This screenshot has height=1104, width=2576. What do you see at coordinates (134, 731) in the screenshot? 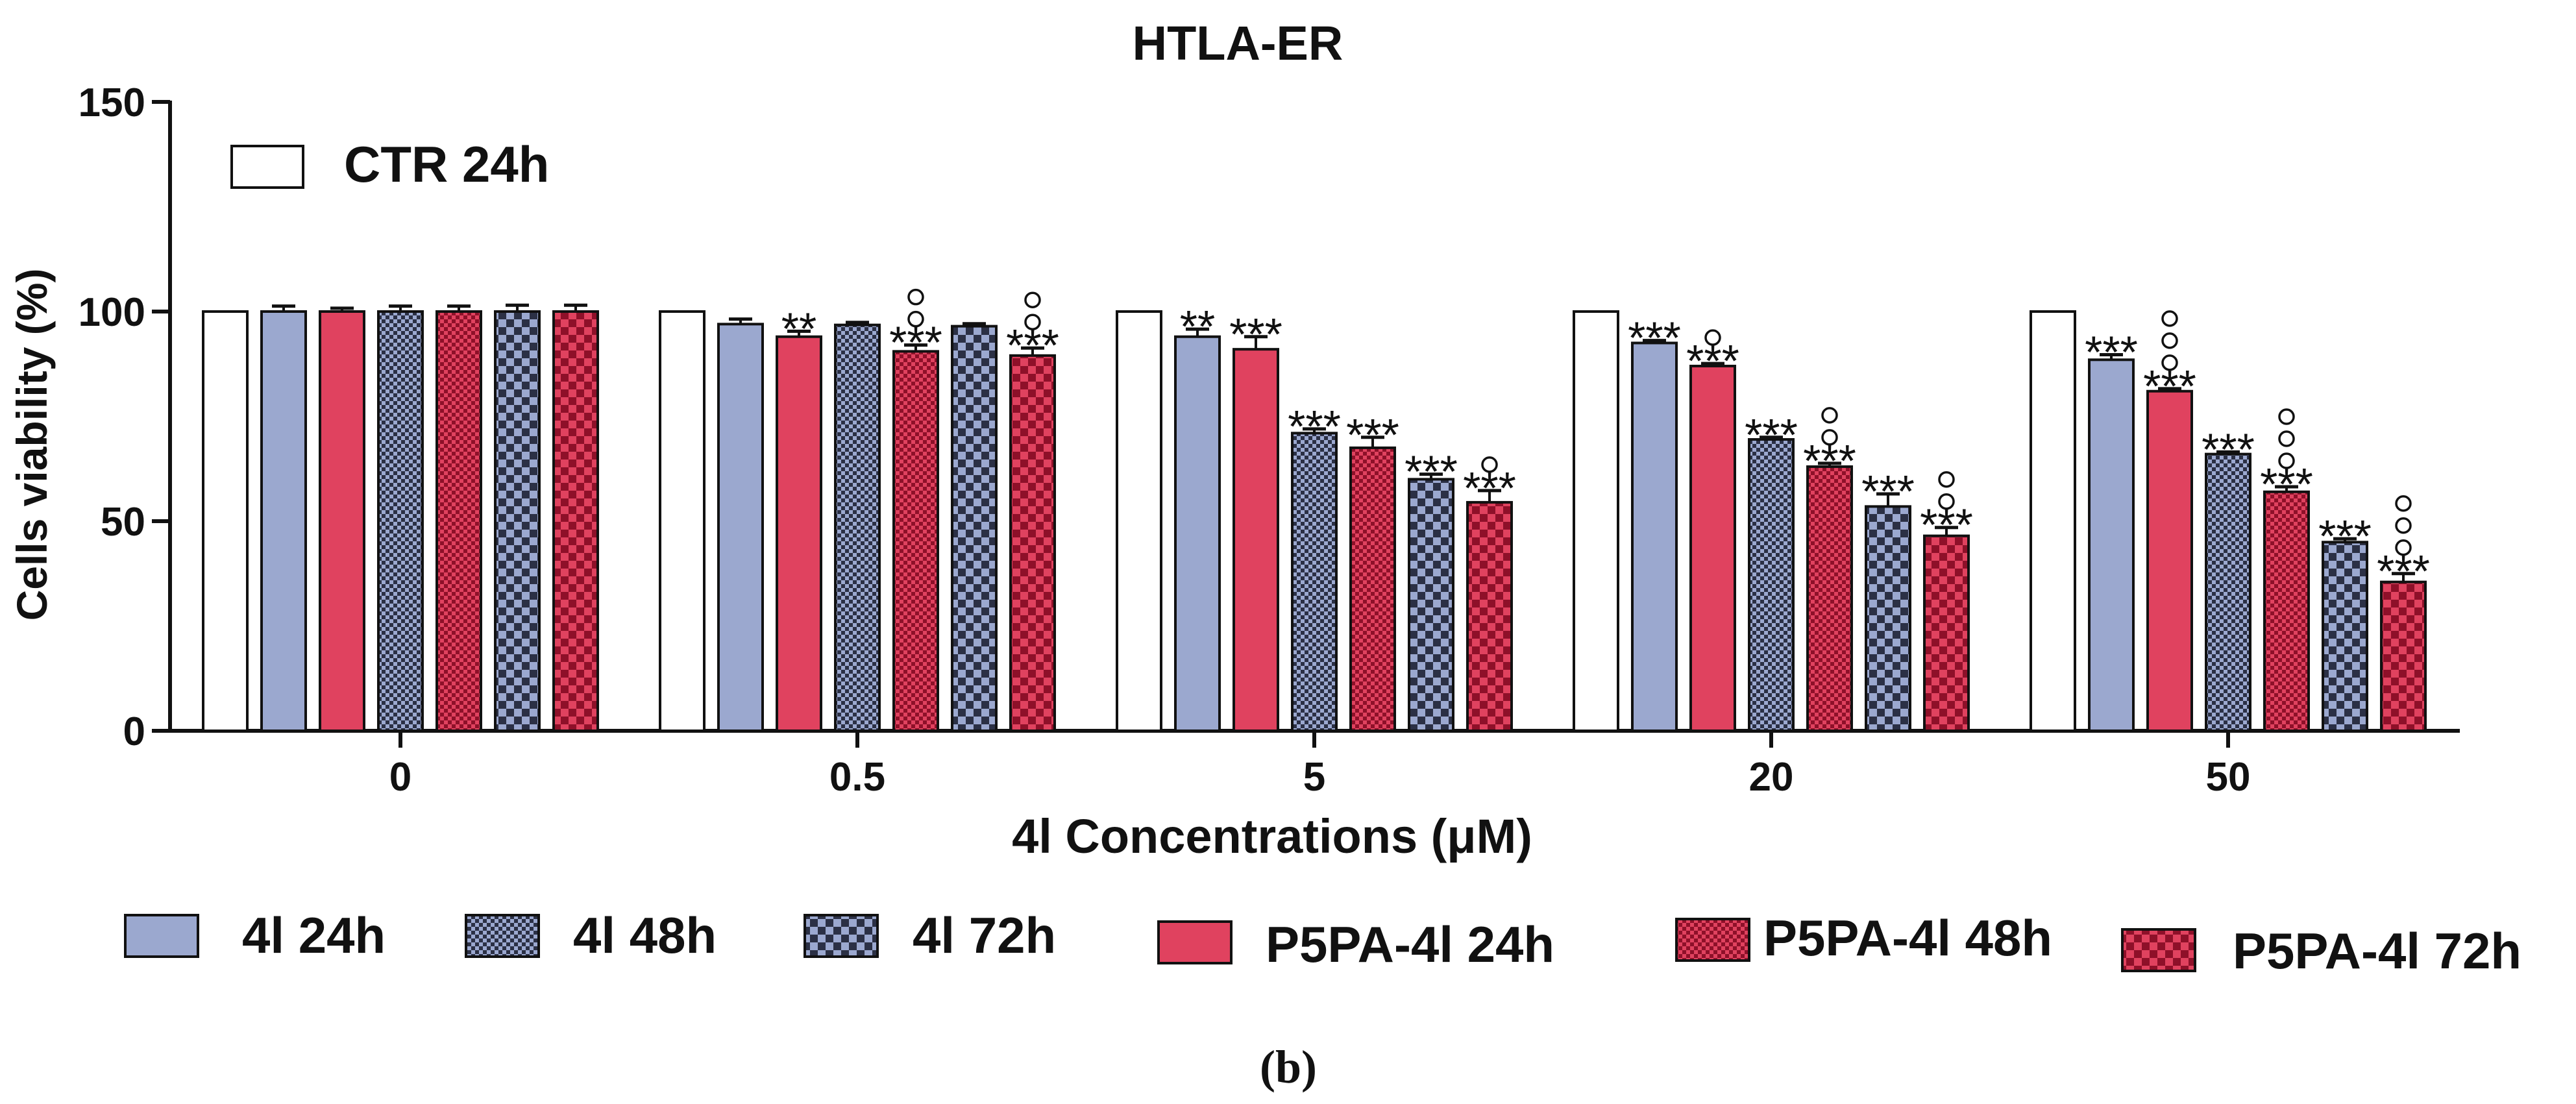
I see `y-tick-label: 0` at bounding box center [134, 731].